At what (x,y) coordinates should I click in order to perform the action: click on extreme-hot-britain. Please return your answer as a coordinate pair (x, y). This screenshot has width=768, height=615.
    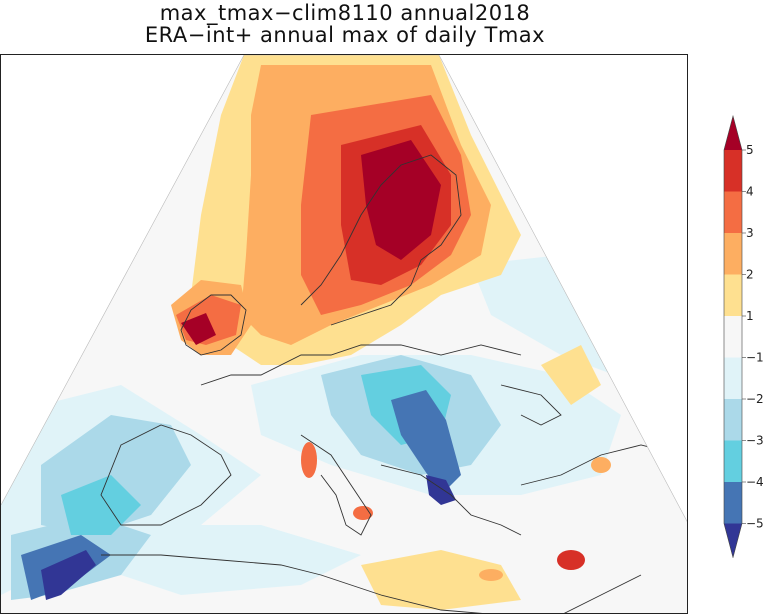
    Looking at the image, I should click on (198, 329).